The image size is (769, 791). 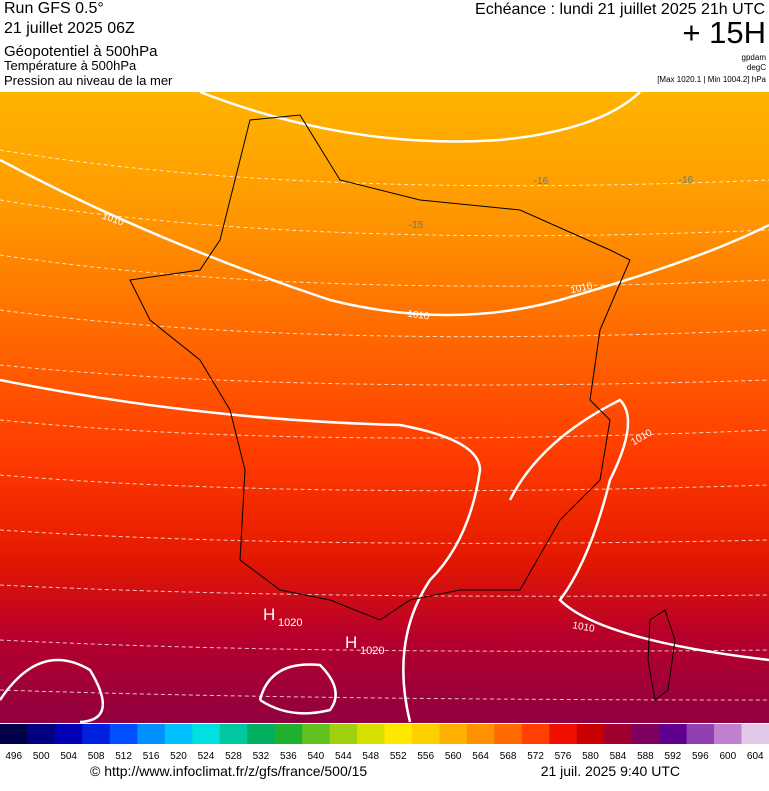 I want to click on legend-label: 576, so click(x=563, y=756).